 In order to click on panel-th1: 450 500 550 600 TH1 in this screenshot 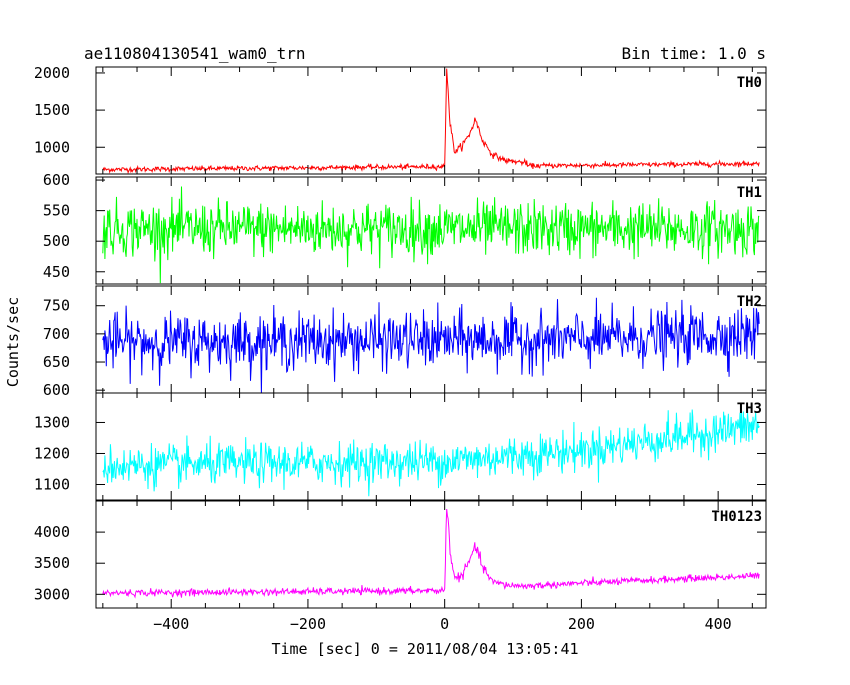, I will do `click(405, 228)`.